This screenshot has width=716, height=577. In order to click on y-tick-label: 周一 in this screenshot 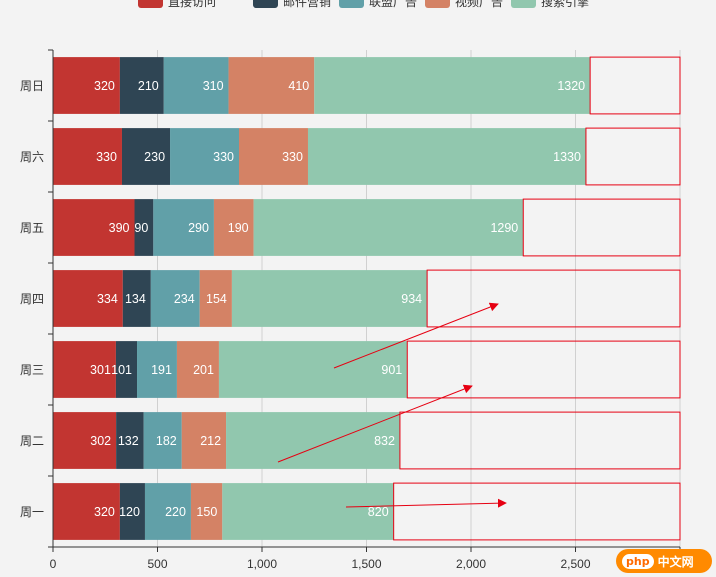, I will do `click(32, 512)`.